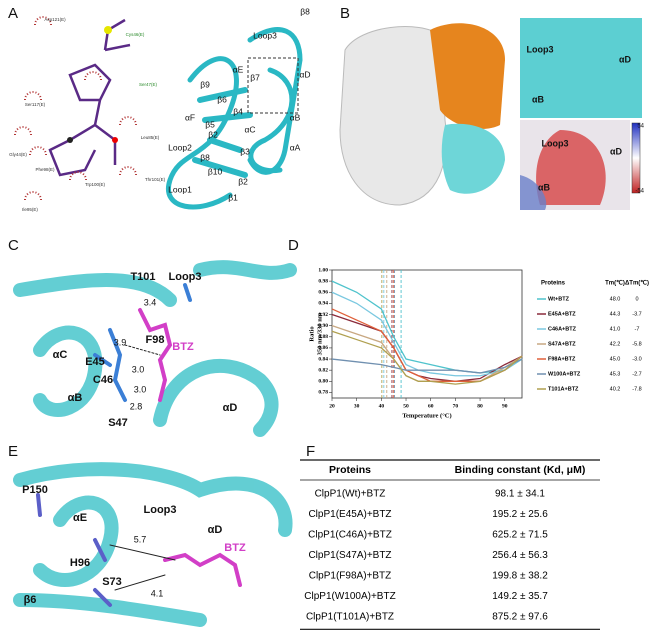 Image resolution: width=649 pixels, height=638 pixels. Describe the element at coordinates (323, 370) in the screenshot. I see `y-tick-label: 0.82` at that location.